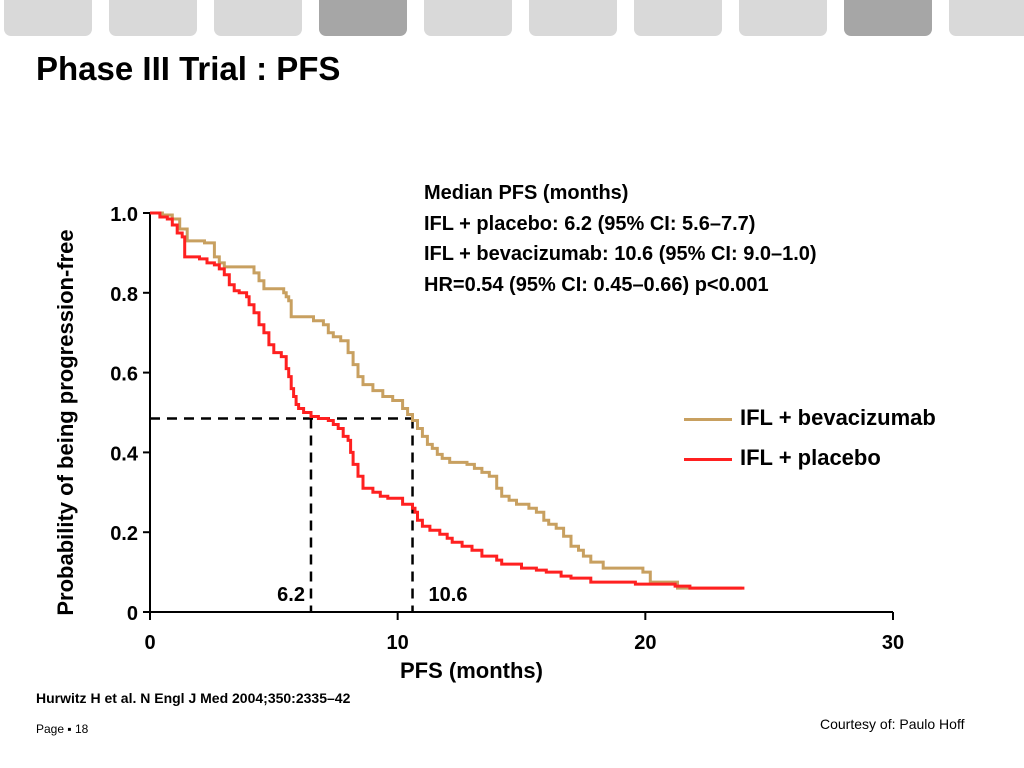 The width and height of the screenshot is (1024, 768). Describe the element at coordinates (124, 534) in the screenshot. I see `y-tick-label: 0.2` at that location.